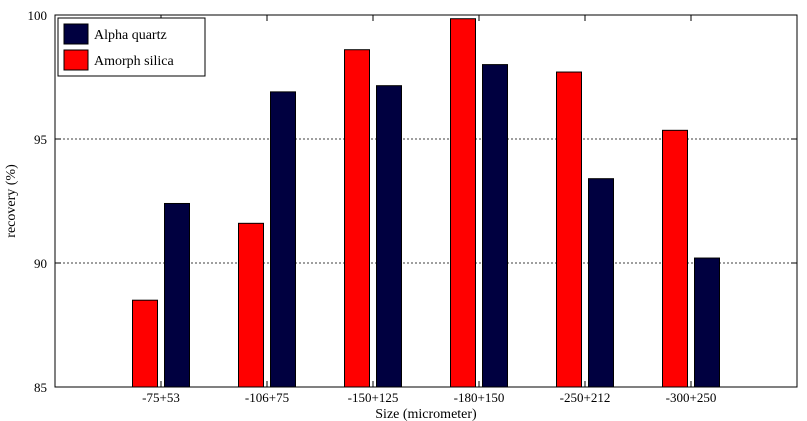 The height and width of the screenshot is (421, 807). I want to click on legend-label-alpha-quartz: Alpha quartz, so click(130, 35).